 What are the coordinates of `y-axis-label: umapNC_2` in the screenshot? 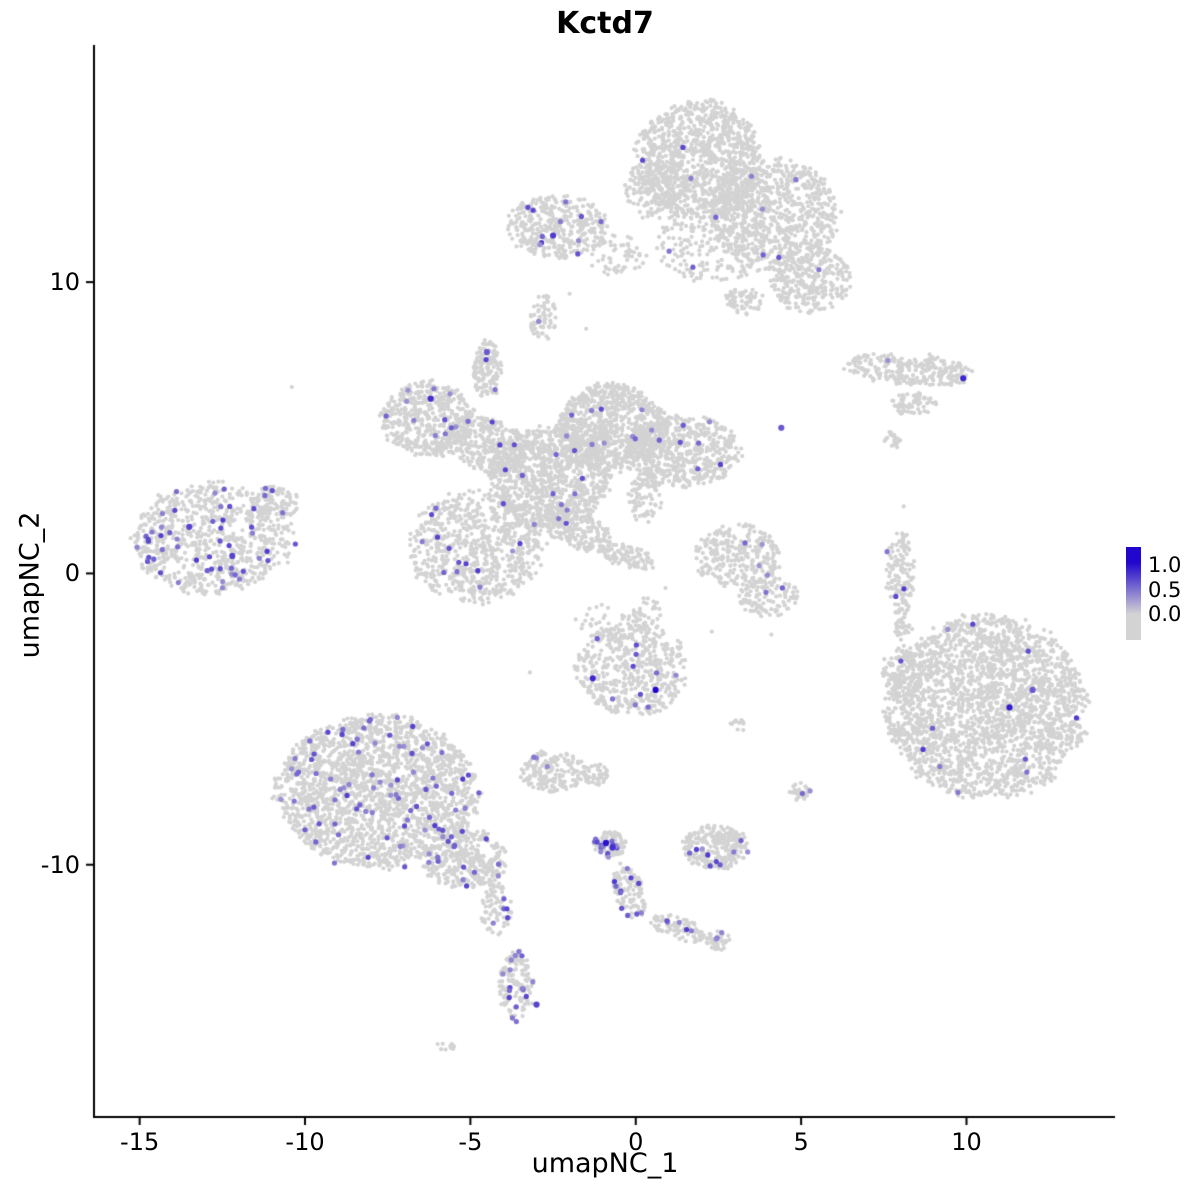 It's located at (30, 585).